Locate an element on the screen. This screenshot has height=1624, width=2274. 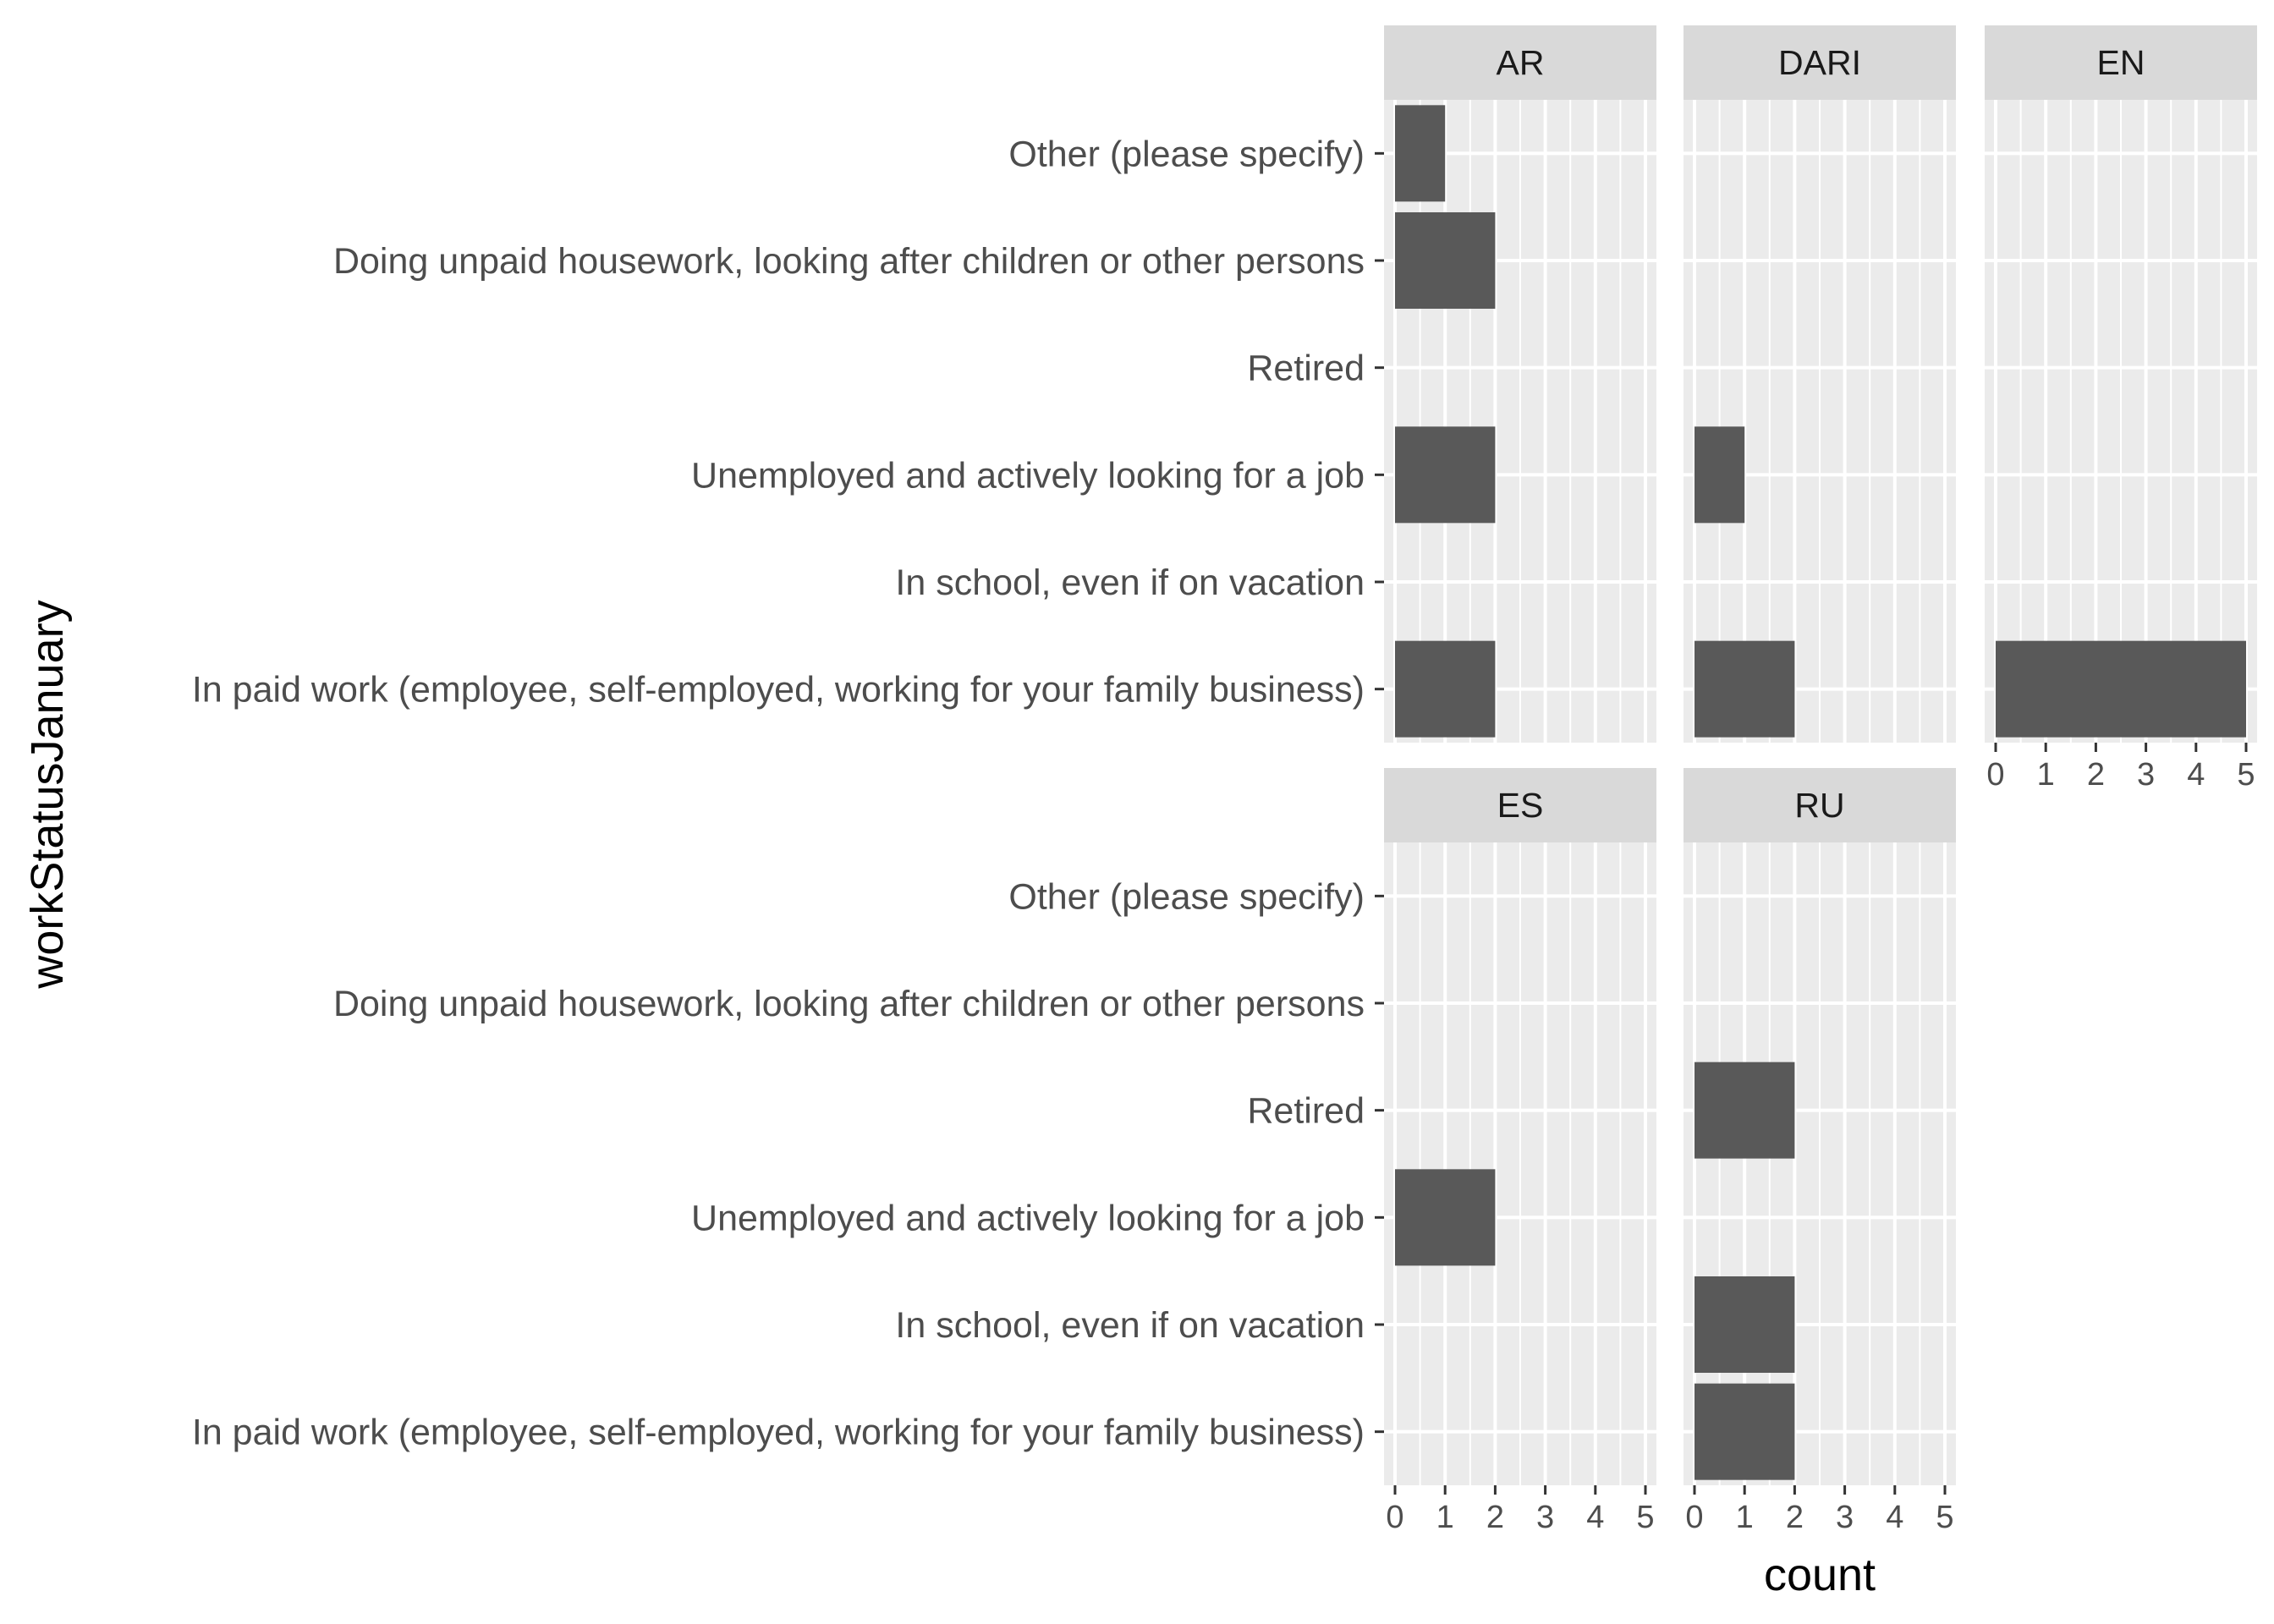
facet-strip-label: EN is located at coordinates (2121, 63).